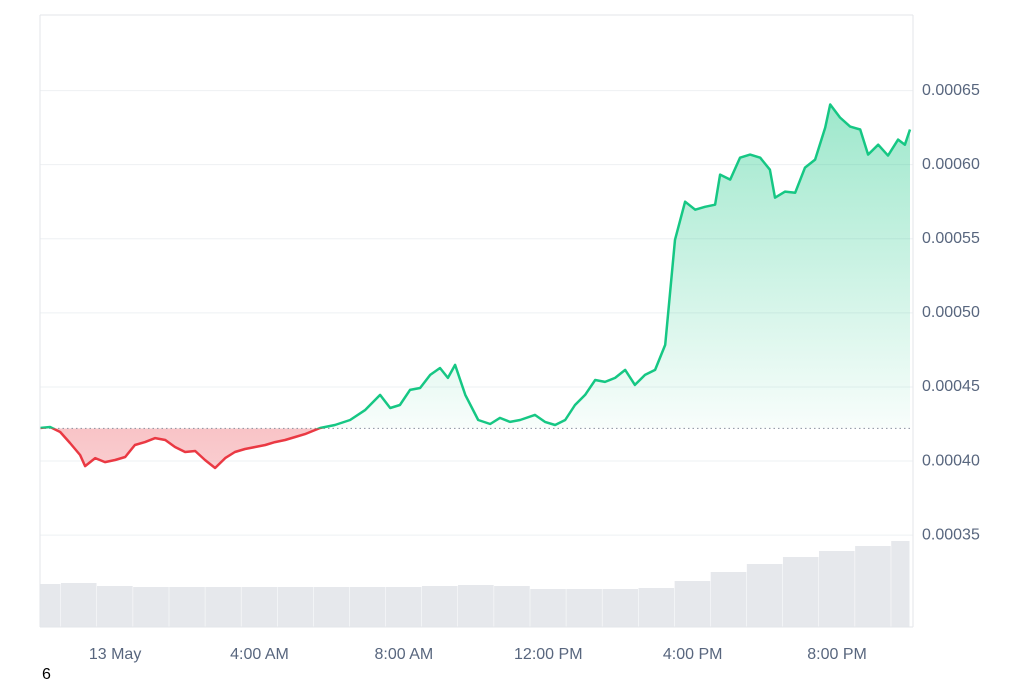 Image resolution: width=1024 pixels, height=688 pixels. What do you see at coordinates (404, 654) in the screenshot?
I see `x-tick-label: 8:00 AM` at bounding box center [404, 654].